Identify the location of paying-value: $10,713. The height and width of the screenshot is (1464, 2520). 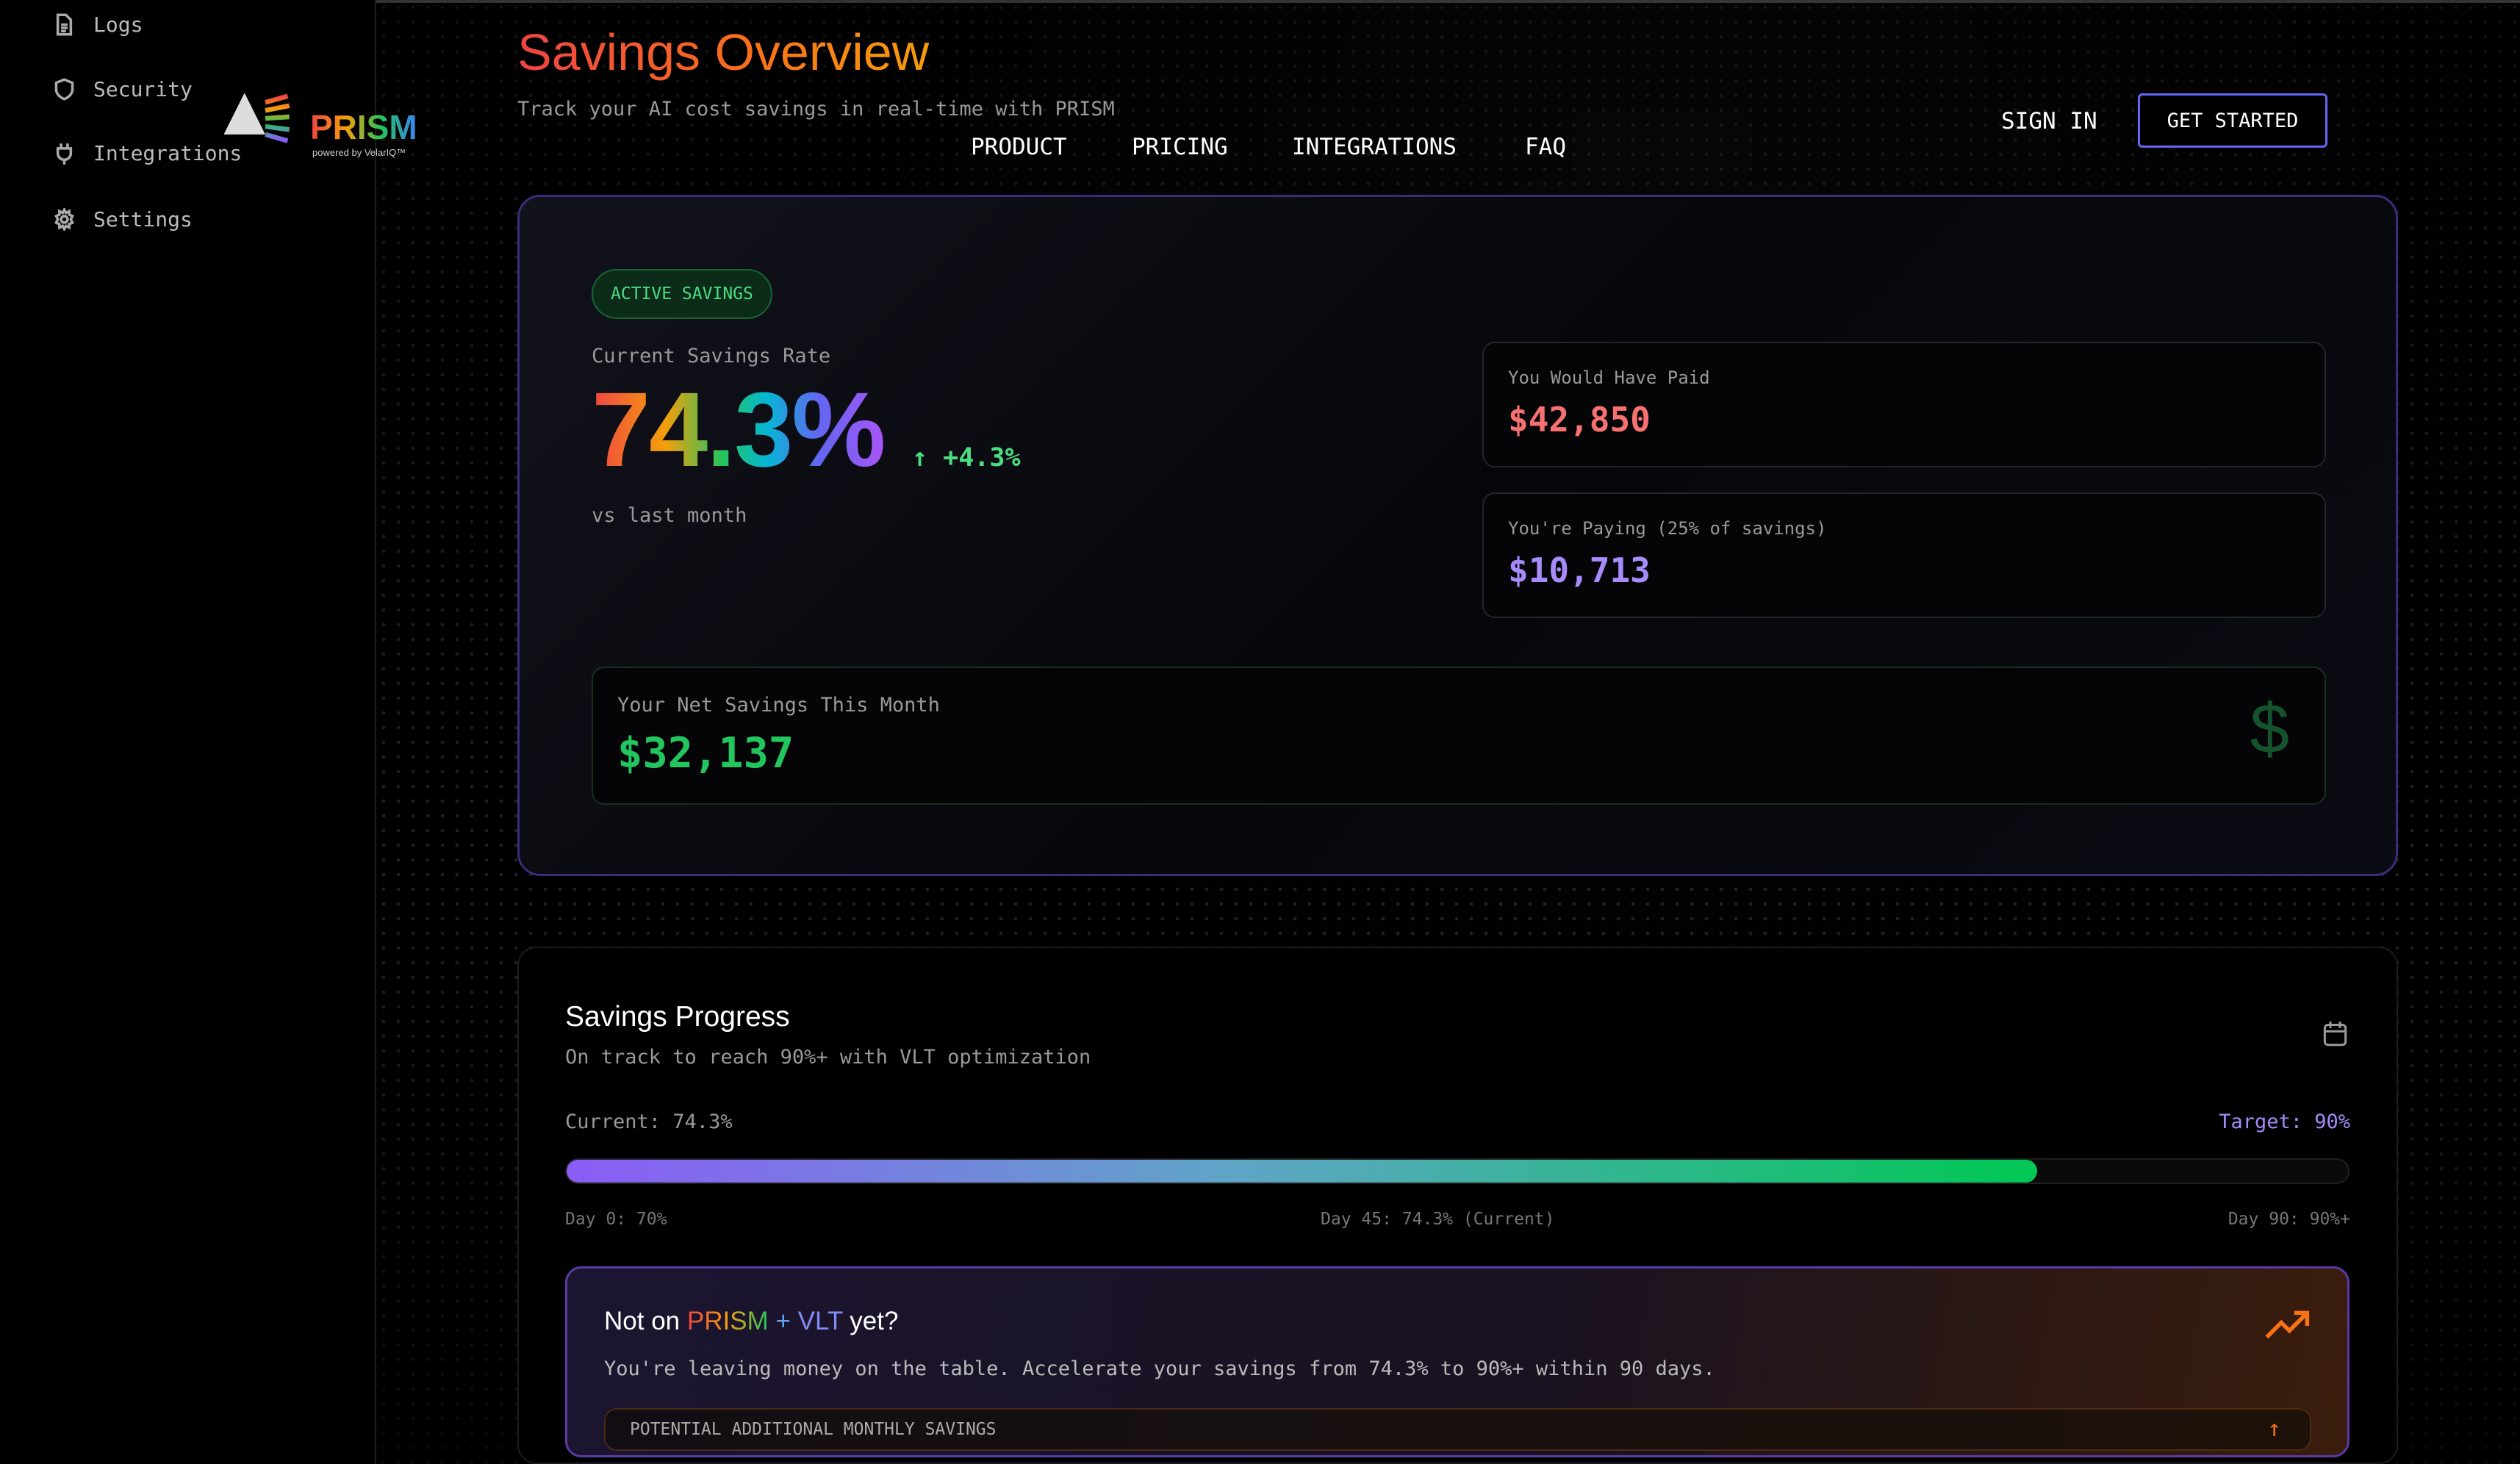
(1579, 570).